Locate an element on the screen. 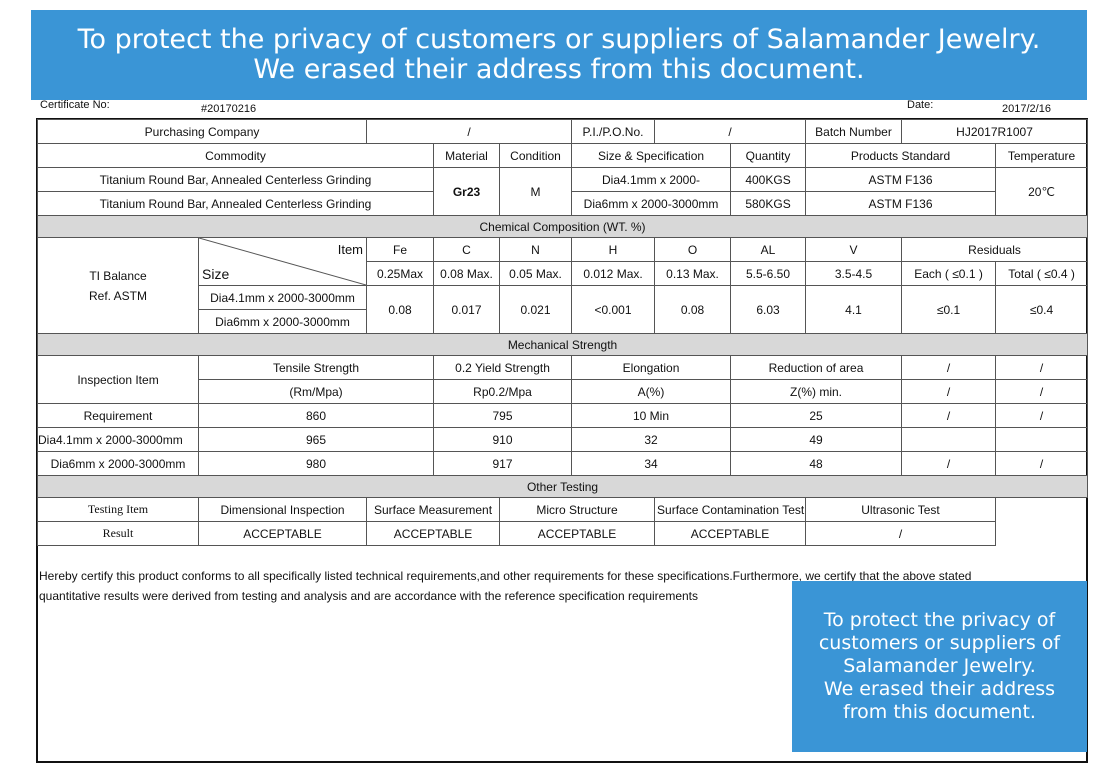 This screenshot has width=1115, height=784. item-size-diagonal-cell: Item Size is located at coordinates (282, 261).